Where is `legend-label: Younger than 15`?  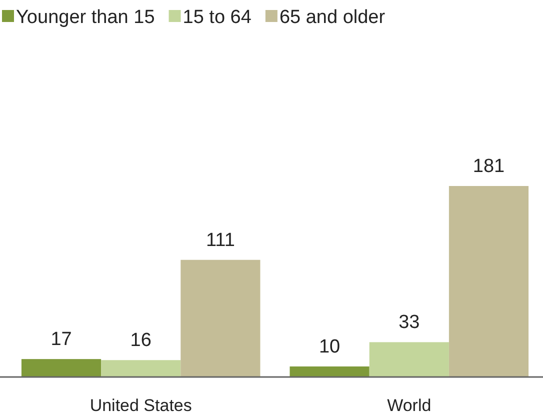 legend-label: Younger than 15 is located at coordinates (85, 17).